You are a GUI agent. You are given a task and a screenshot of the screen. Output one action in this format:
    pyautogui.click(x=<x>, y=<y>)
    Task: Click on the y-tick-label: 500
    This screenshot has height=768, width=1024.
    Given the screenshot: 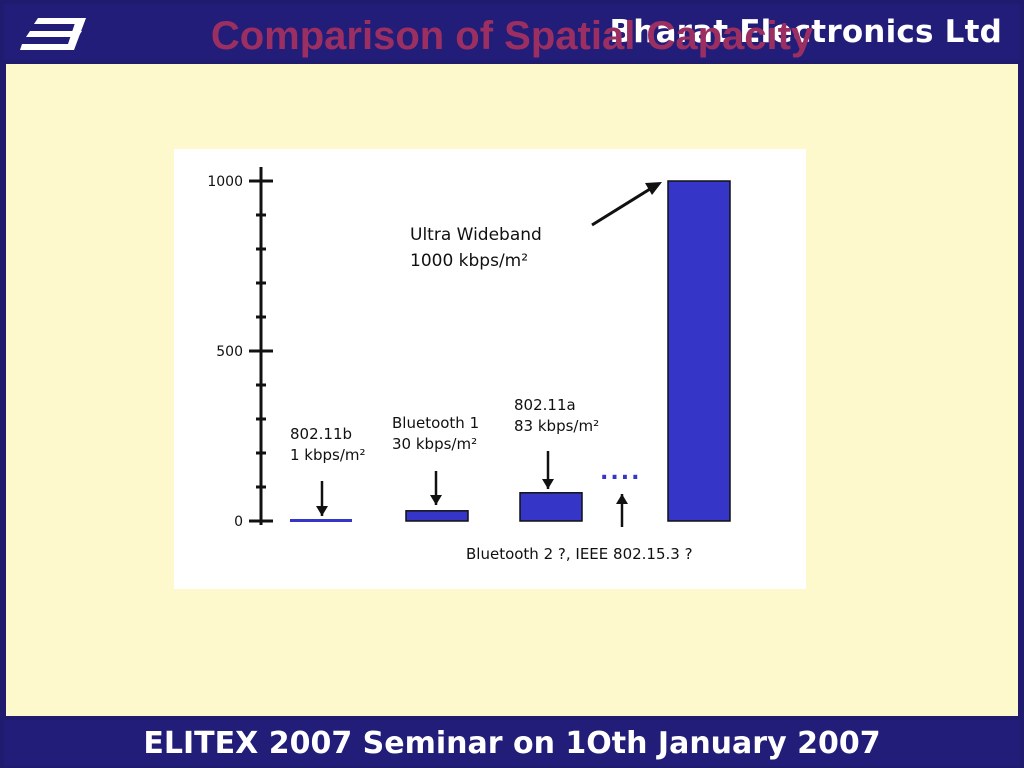 What is the action you would take?
    pyautogui.click(x=229, y=352)
    